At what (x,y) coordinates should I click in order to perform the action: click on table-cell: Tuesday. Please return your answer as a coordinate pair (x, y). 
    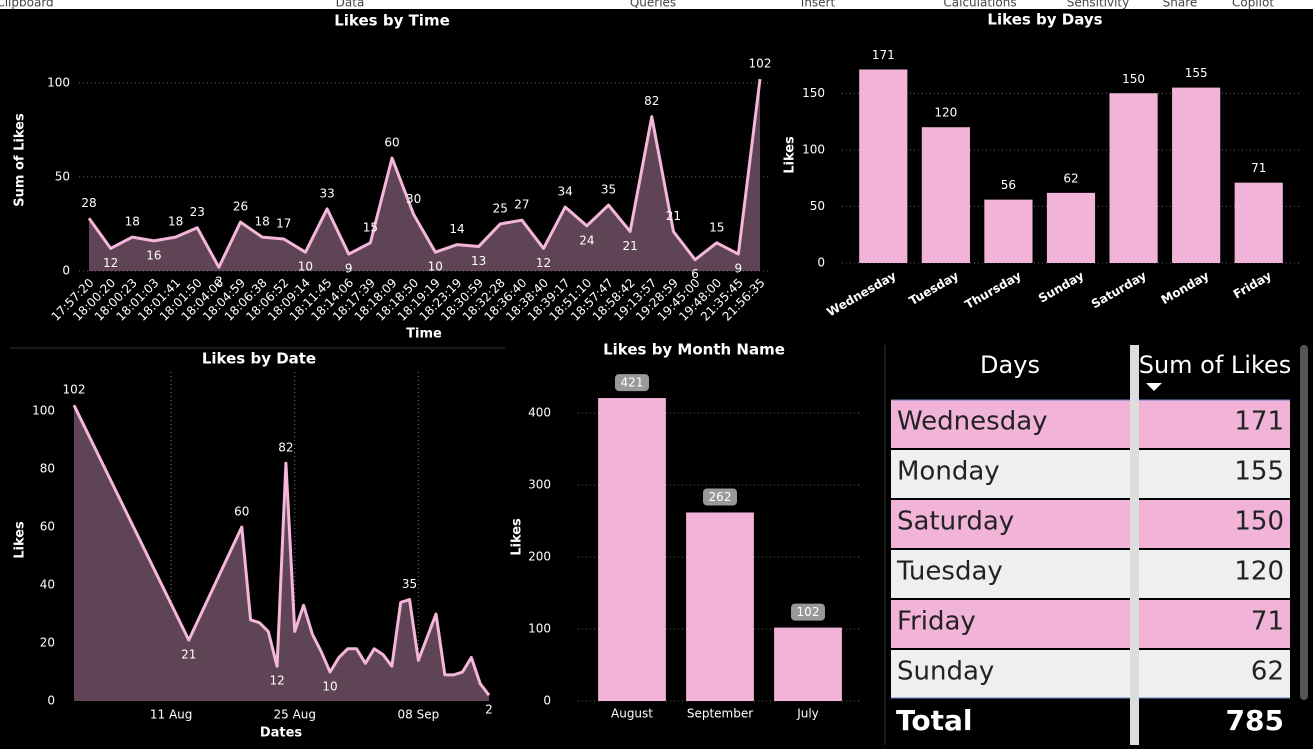
    Looking at the image, I should click on (949, 572).